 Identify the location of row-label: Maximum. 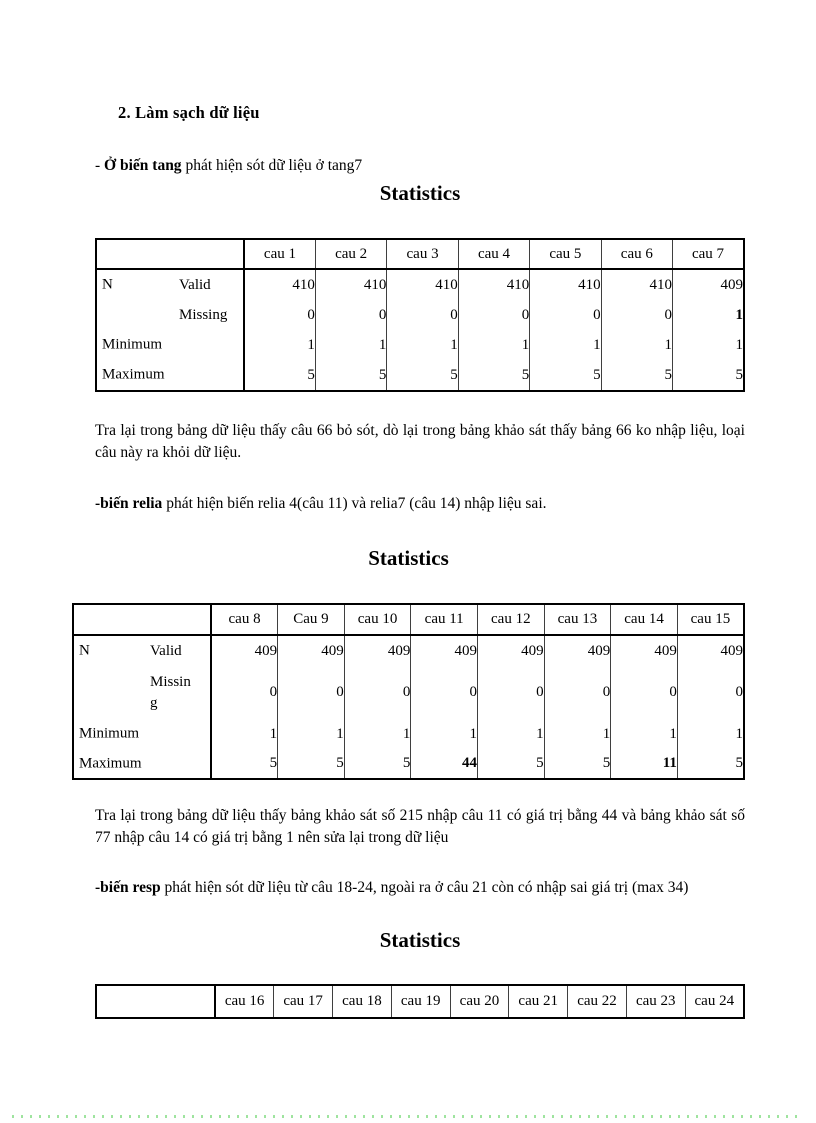
(142, 764).